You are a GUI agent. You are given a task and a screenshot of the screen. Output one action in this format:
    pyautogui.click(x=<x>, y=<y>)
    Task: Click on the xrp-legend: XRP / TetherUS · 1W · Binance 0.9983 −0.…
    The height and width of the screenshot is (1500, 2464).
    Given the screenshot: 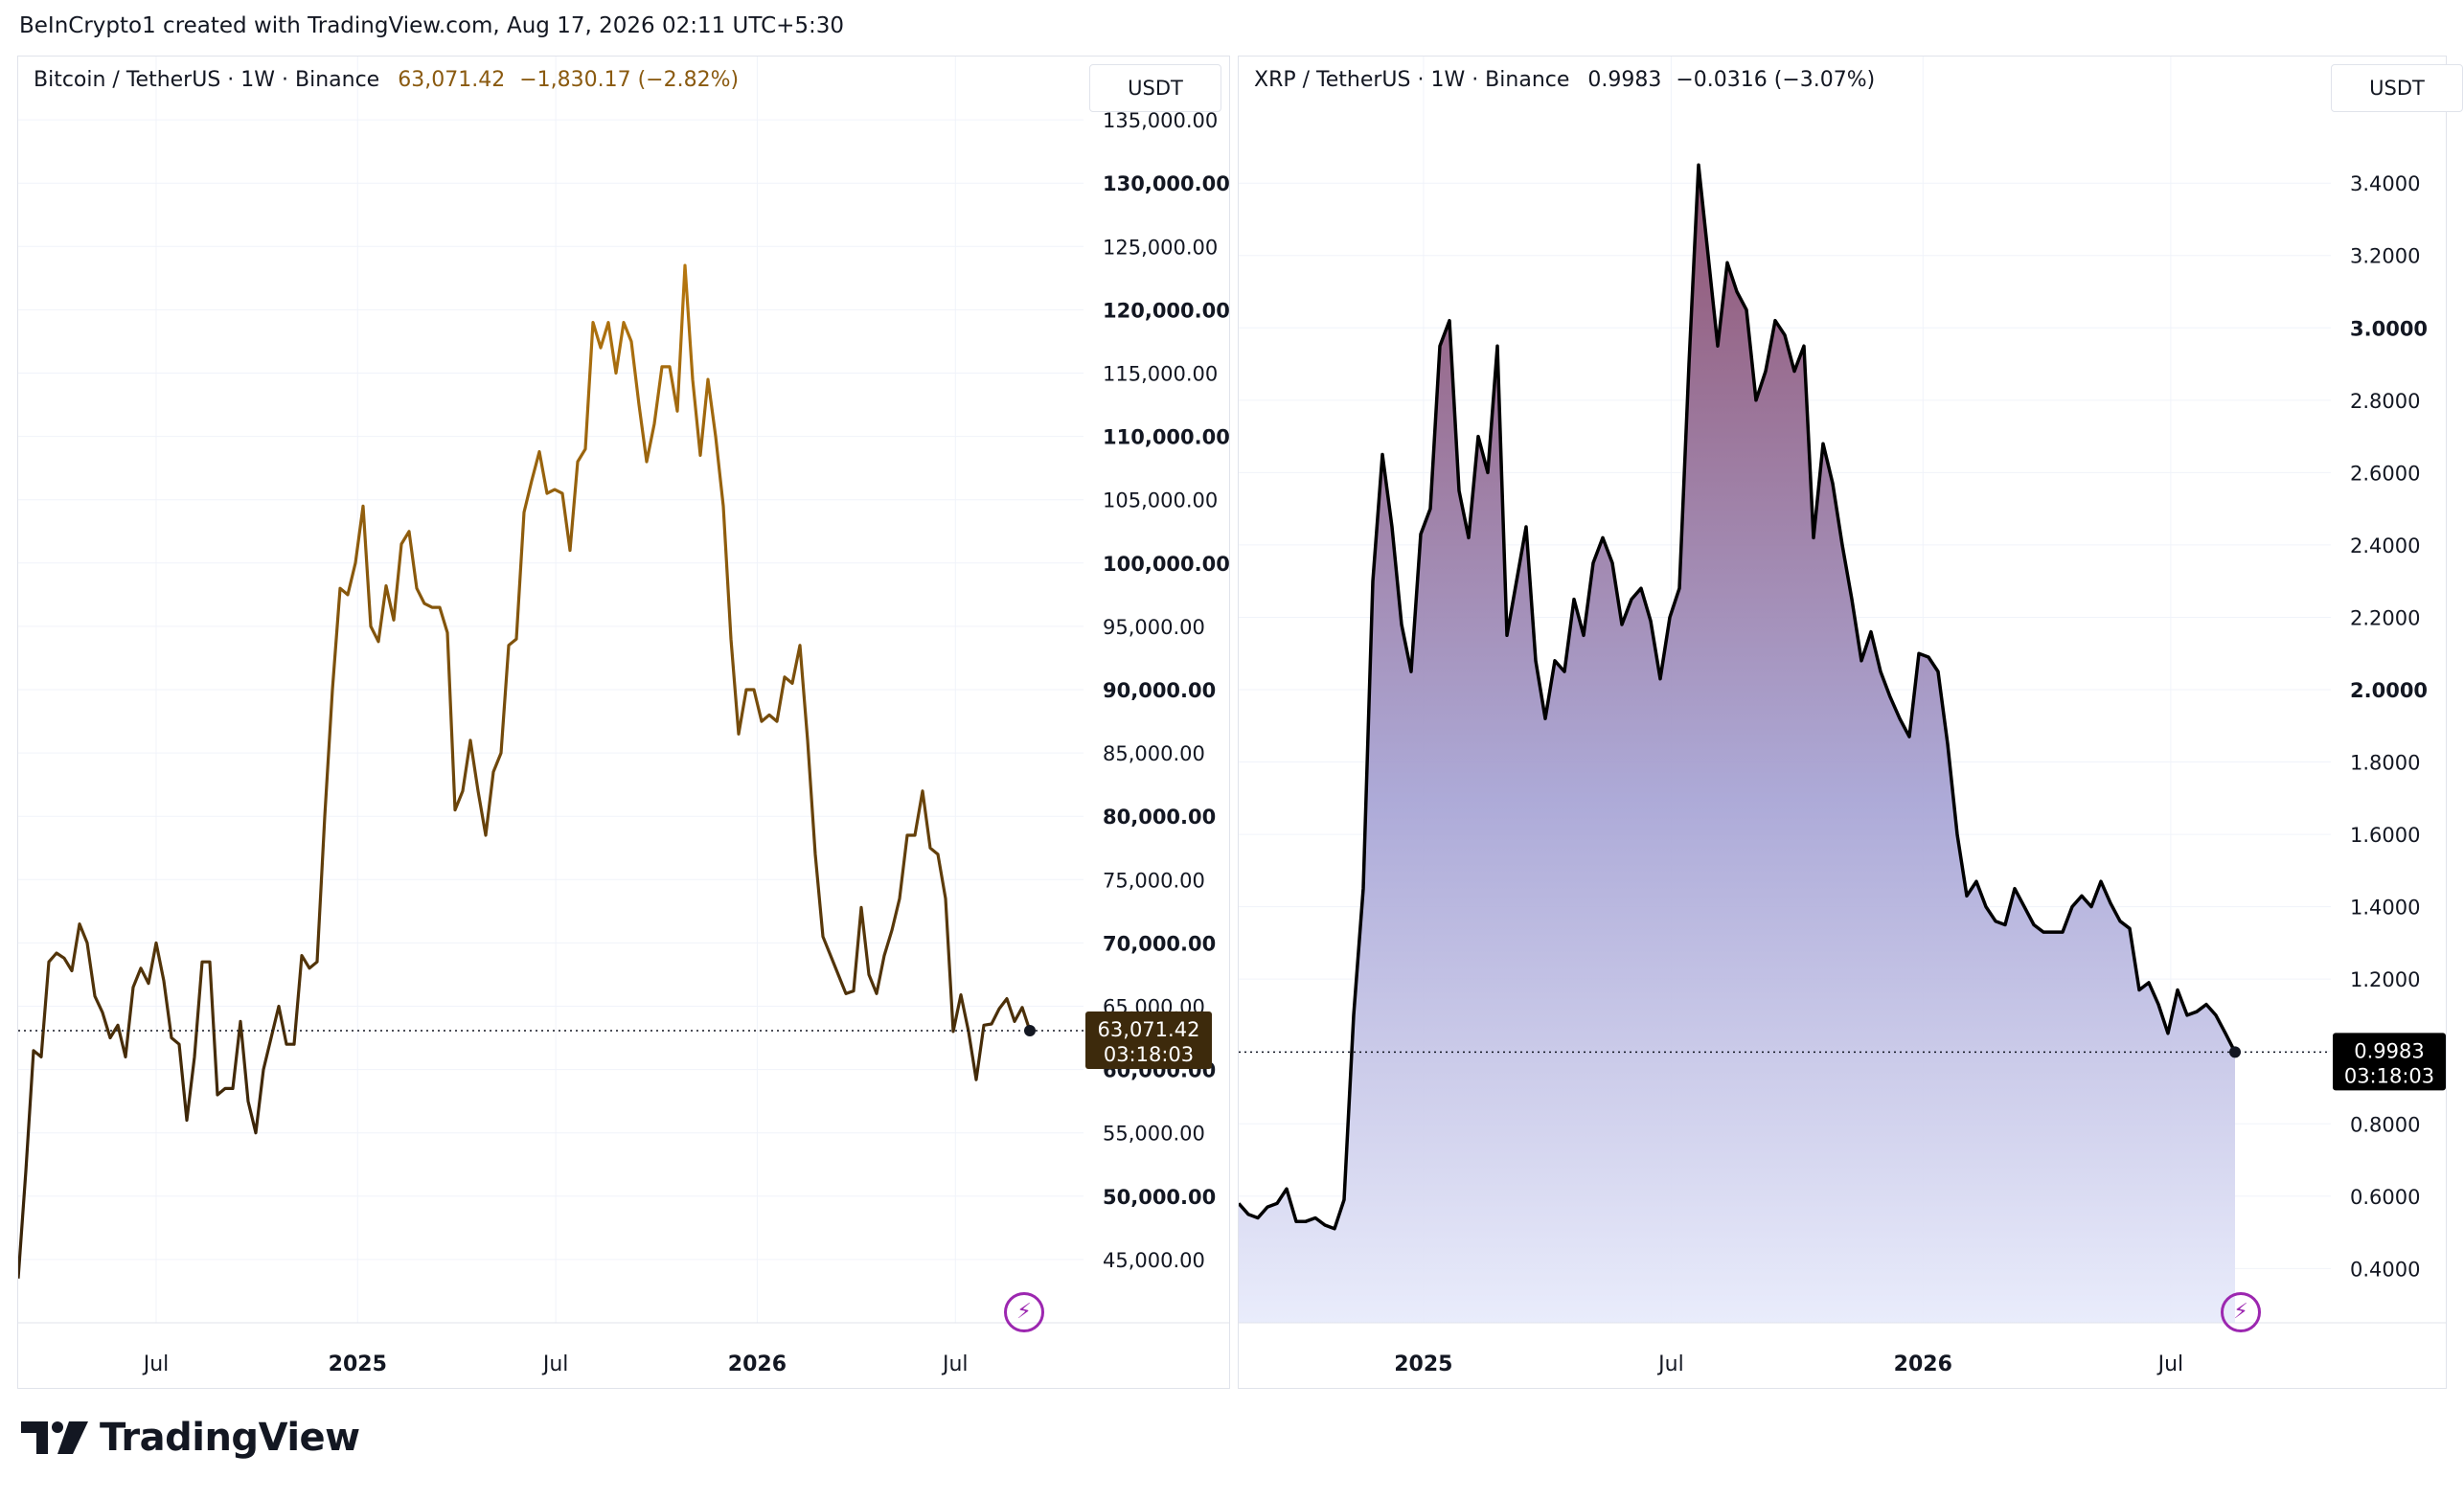 What is the action you would take?
    pyautogui.click(x=1564, y=80)
    